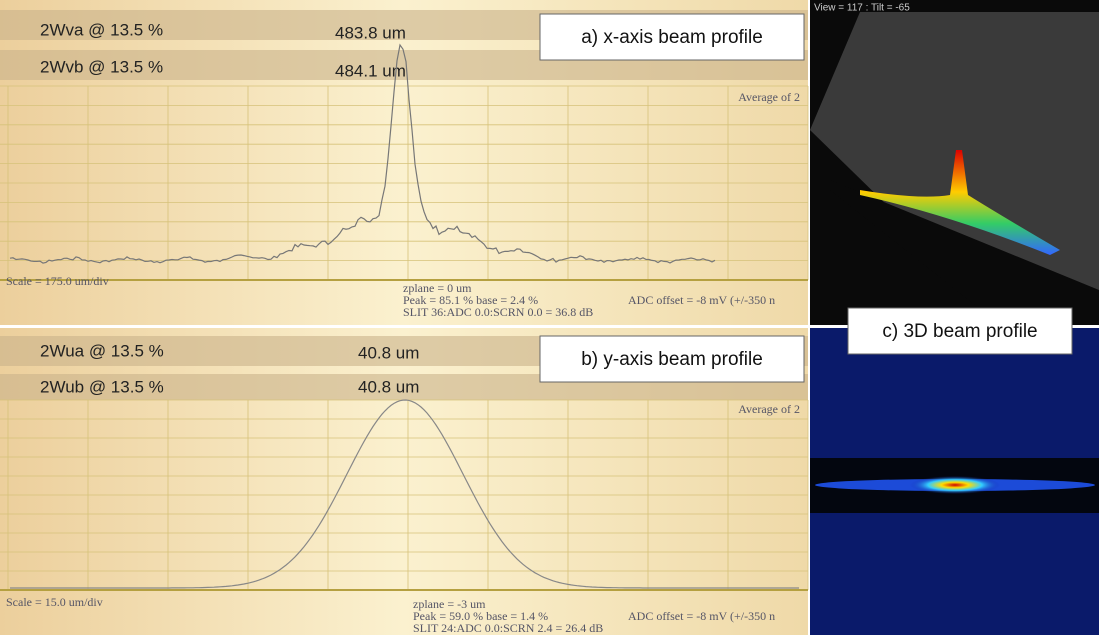  I want to click on readout-label: 2Wvb @ 13.5 %, so click(101, 66).